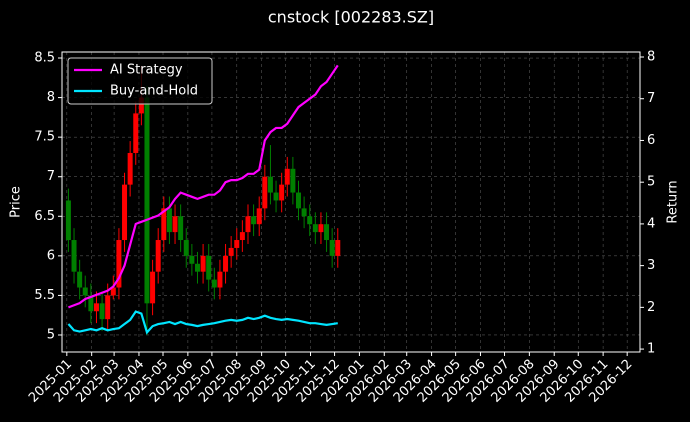  Describe the element at coordinates (651, 182) in the screenshot. I see `y2-tick-label: 5` at that location.